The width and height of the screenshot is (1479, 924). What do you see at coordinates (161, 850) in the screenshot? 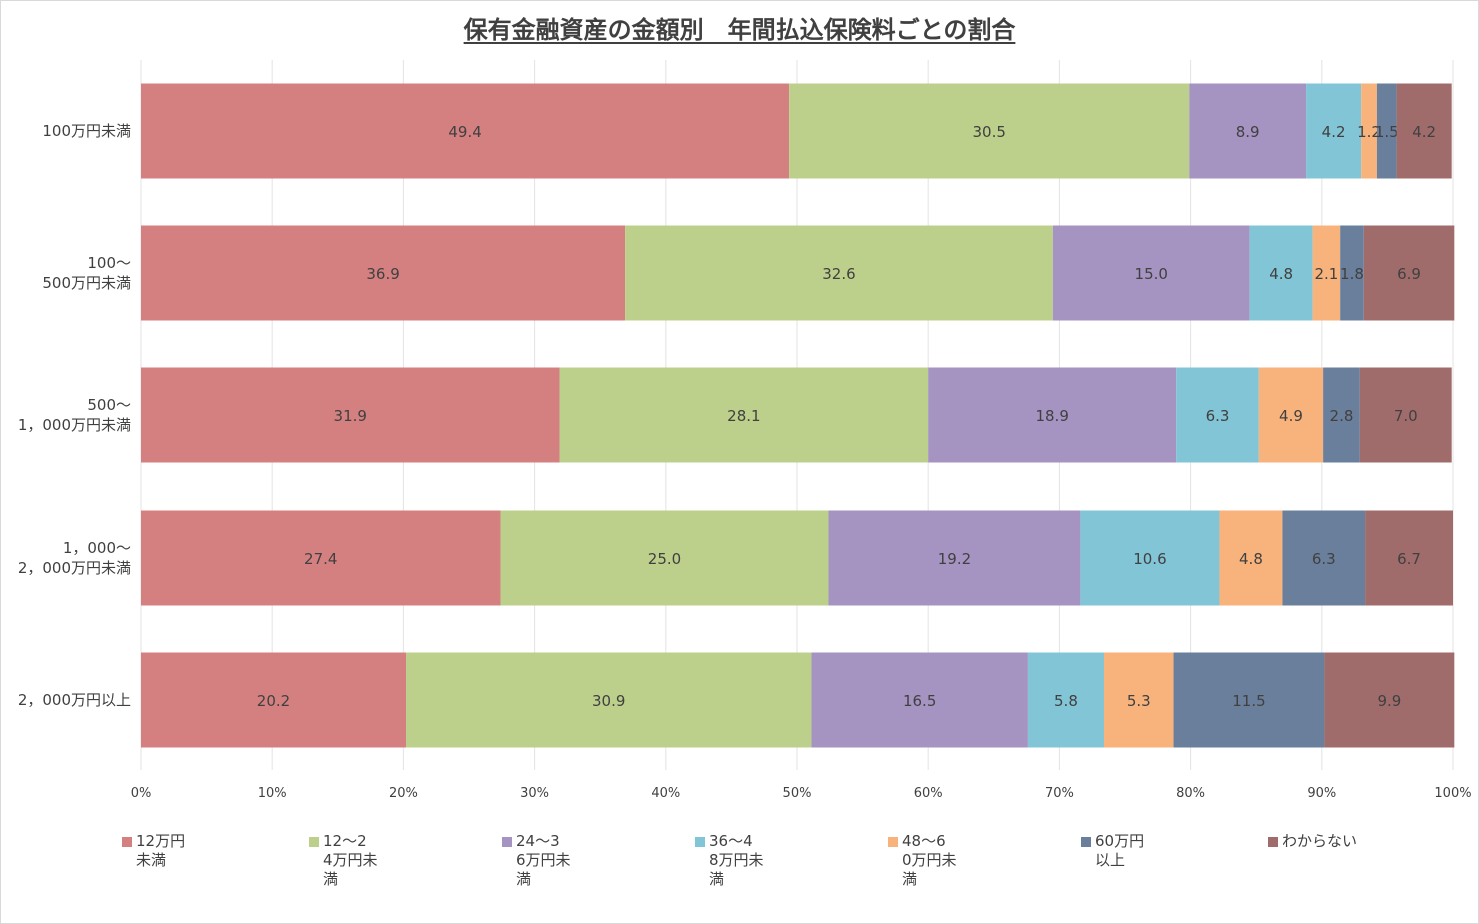
I see `legend-label: 12万円 未満` at bounding box center [161, 850].